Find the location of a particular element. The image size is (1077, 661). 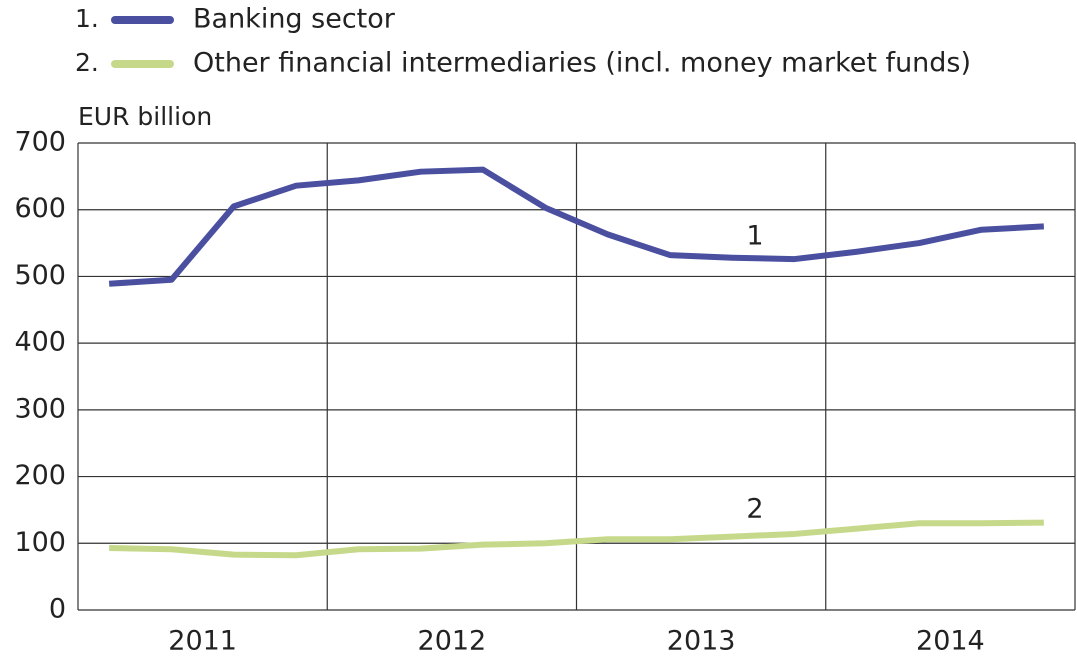

x-tick-label: 2011 is located at coordinates (202, 641).